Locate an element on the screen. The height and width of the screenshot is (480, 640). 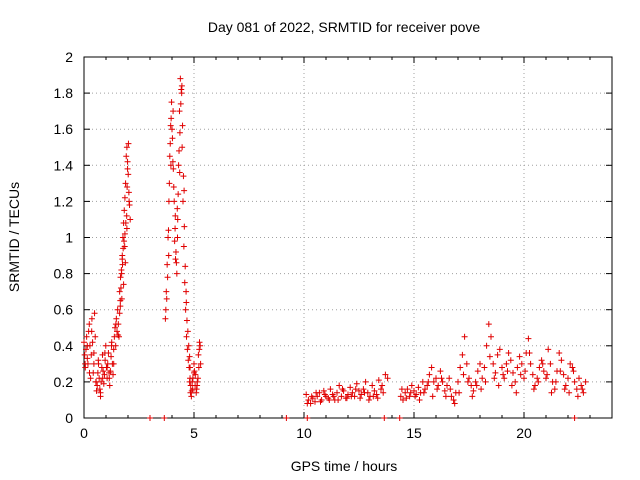
y-tick-label: 1.4 is located at coordinates (64, 165).